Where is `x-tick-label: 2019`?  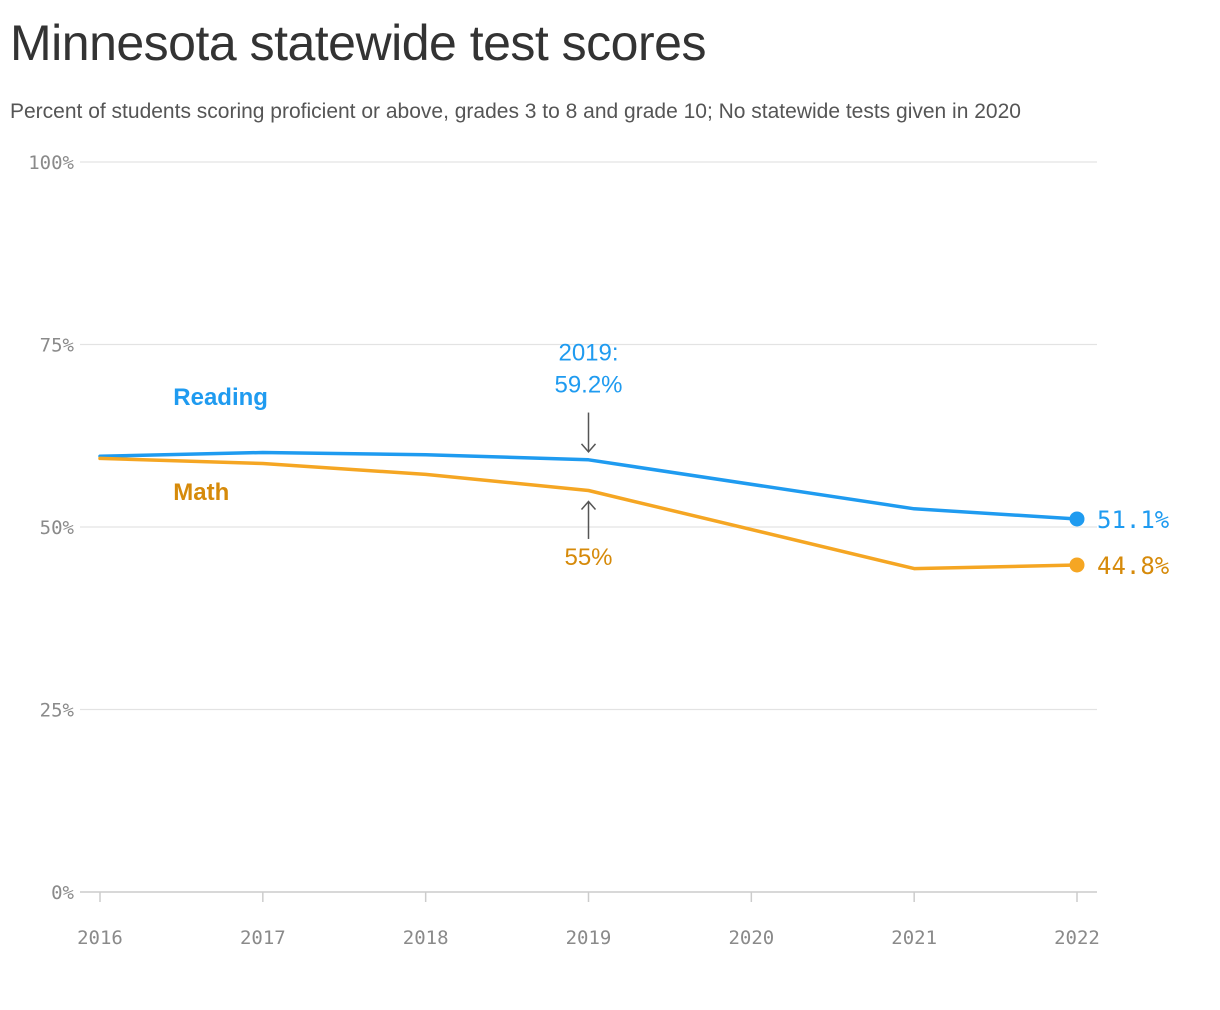
x-tick-label: 2019 is located at coordinates (589, 938).